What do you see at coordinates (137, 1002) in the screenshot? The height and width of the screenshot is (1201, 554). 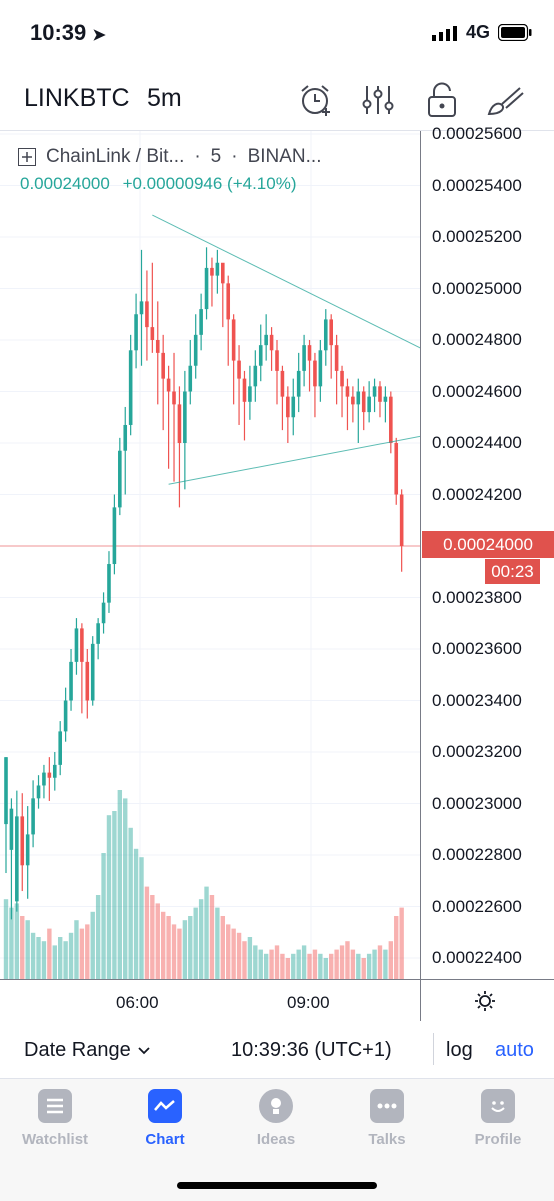 I see `time-label-1: 06:00` at bounding box center [137, 1002].